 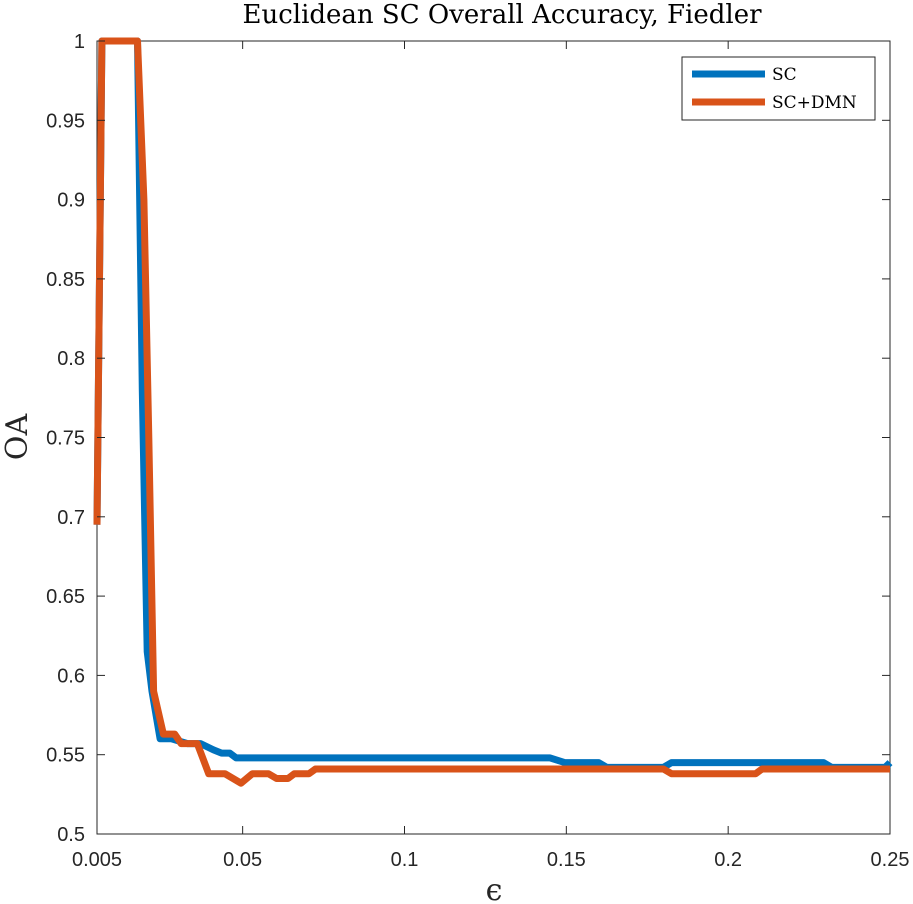 I want to click on y-axis-label: OA, so click(x=17, y=437).